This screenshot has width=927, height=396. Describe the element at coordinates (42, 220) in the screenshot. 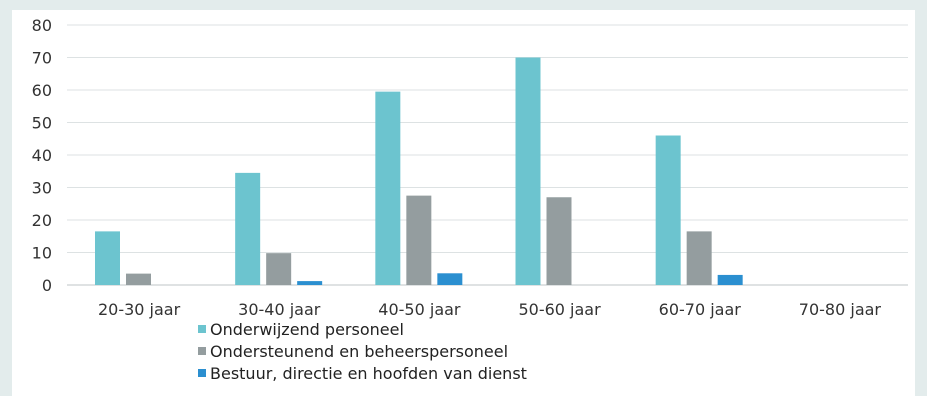

I see `y-tick-label: 20` at that location.